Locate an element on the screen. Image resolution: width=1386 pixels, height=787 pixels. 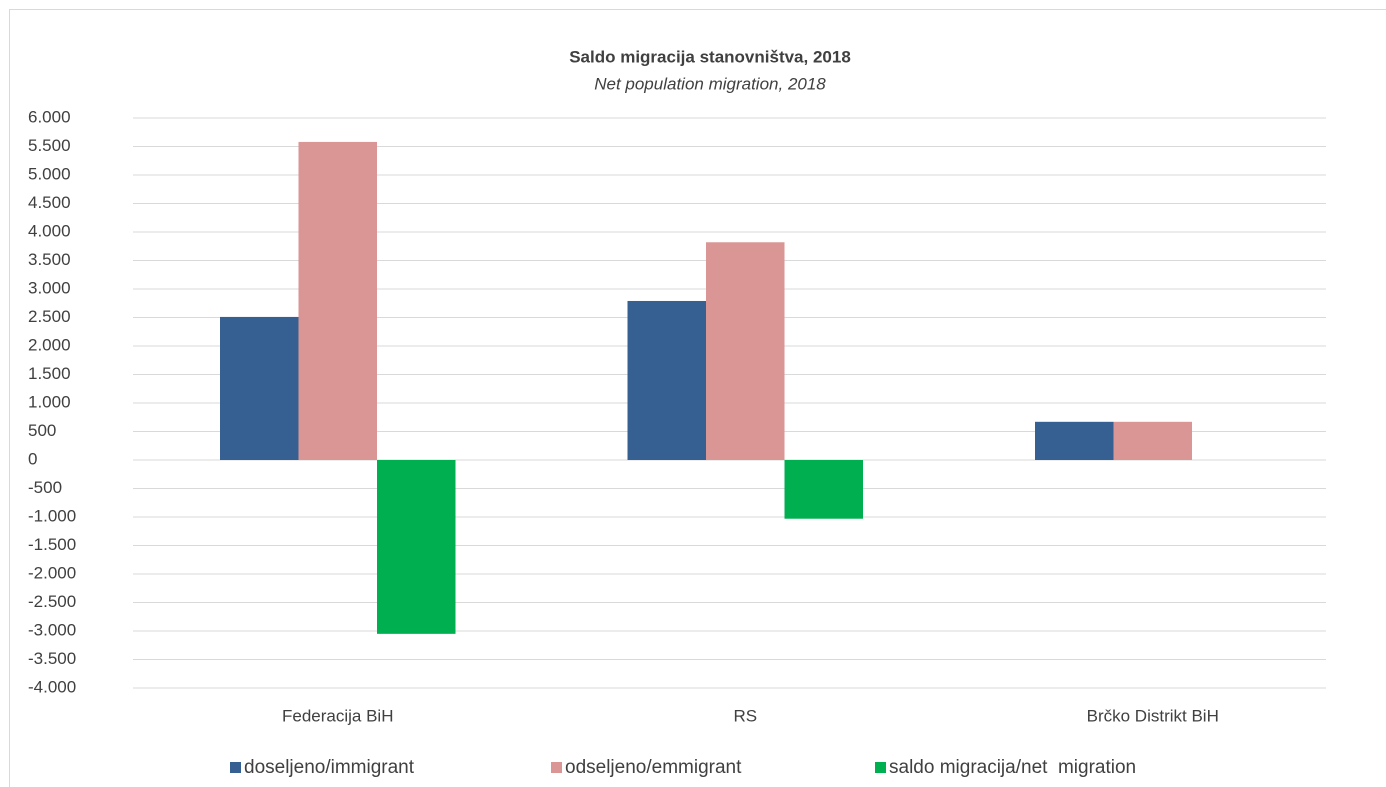
chart-subtitle: Net population migration, 2018 is located at coordinates (710, 83).